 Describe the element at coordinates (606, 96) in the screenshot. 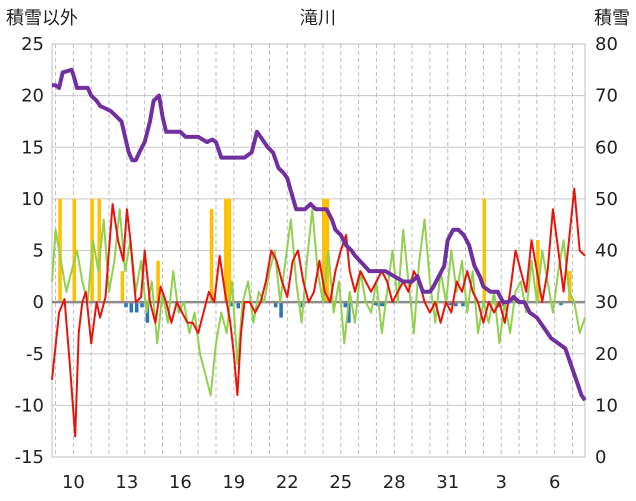

I see `right-tick-label: 70` at that location.